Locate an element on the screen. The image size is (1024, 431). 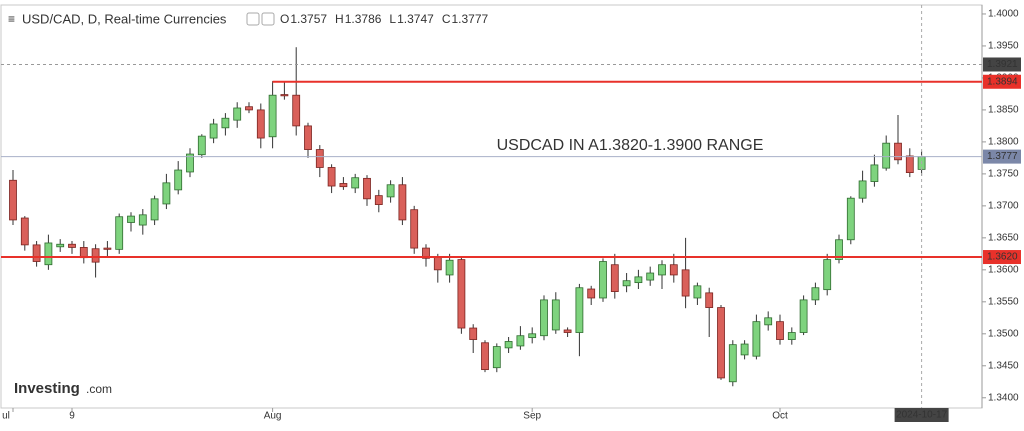
x-tick-label: Aug is located at coordinates (273, 416).